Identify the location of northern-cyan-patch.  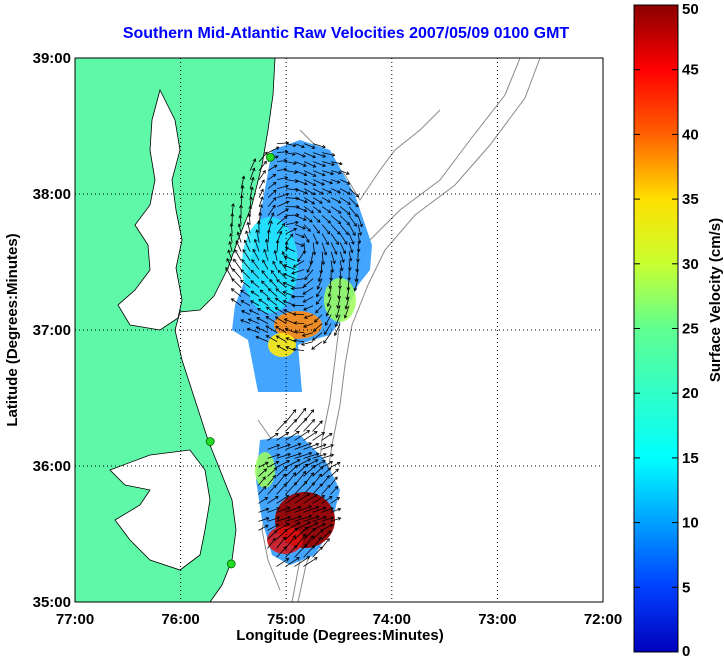
(270, 265).